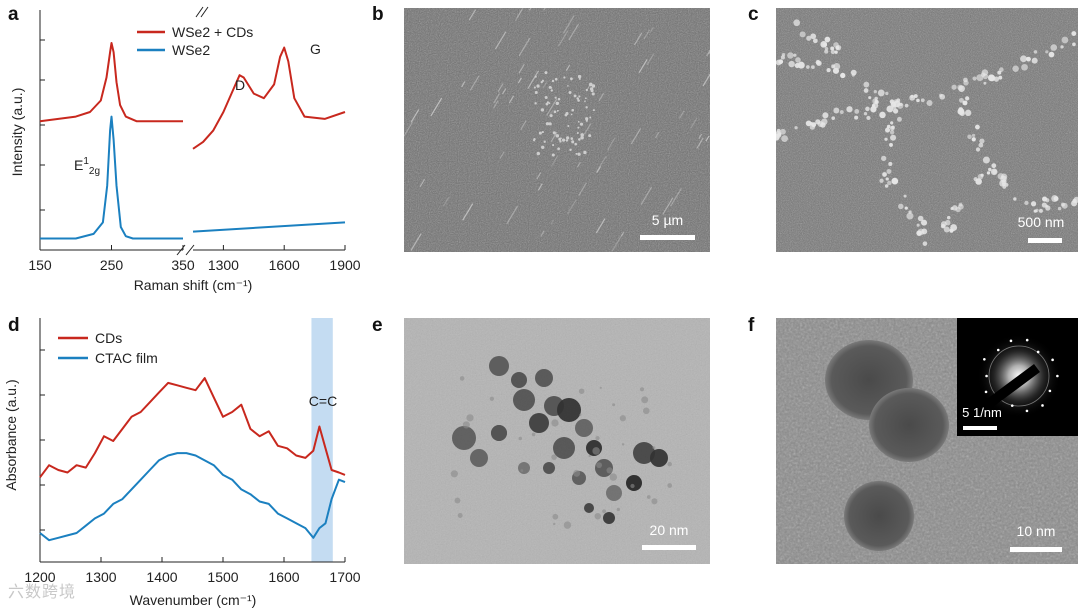 This screenshot has width=1080, height=610. I want to click on raman-annotation-g: G, so click(315, 49).